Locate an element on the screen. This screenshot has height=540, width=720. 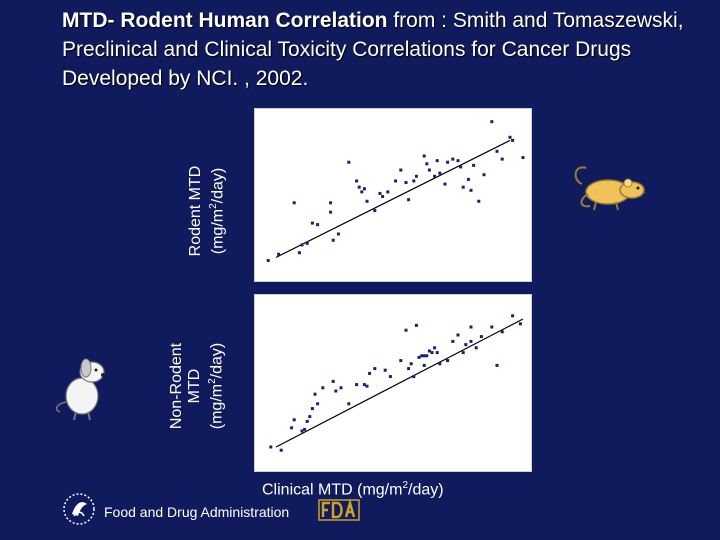
footer-agency: Food and Drug Administration is located at coordinates (197, 512).